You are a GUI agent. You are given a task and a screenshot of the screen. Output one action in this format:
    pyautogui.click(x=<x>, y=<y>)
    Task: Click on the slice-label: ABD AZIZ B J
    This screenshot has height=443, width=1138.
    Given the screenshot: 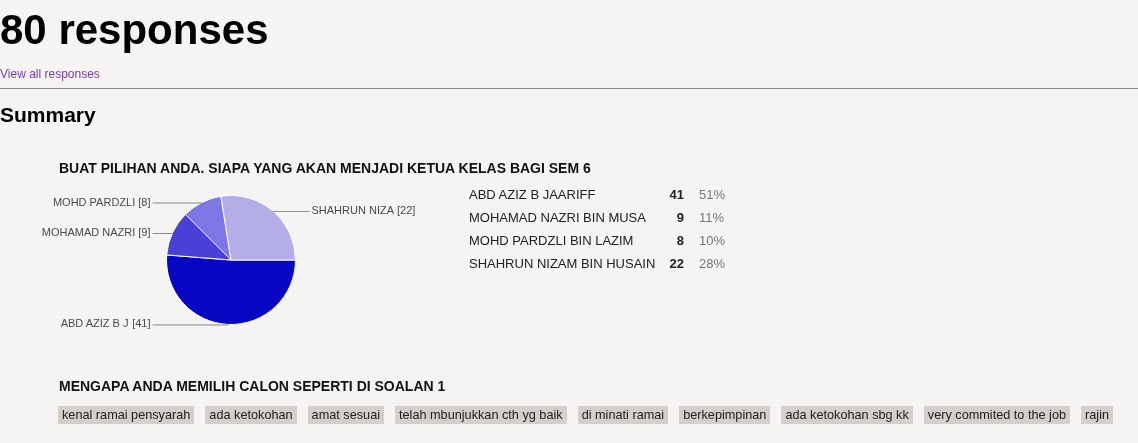 What is the action you would take?
    pyautogui.click(x=94, y=323)
    